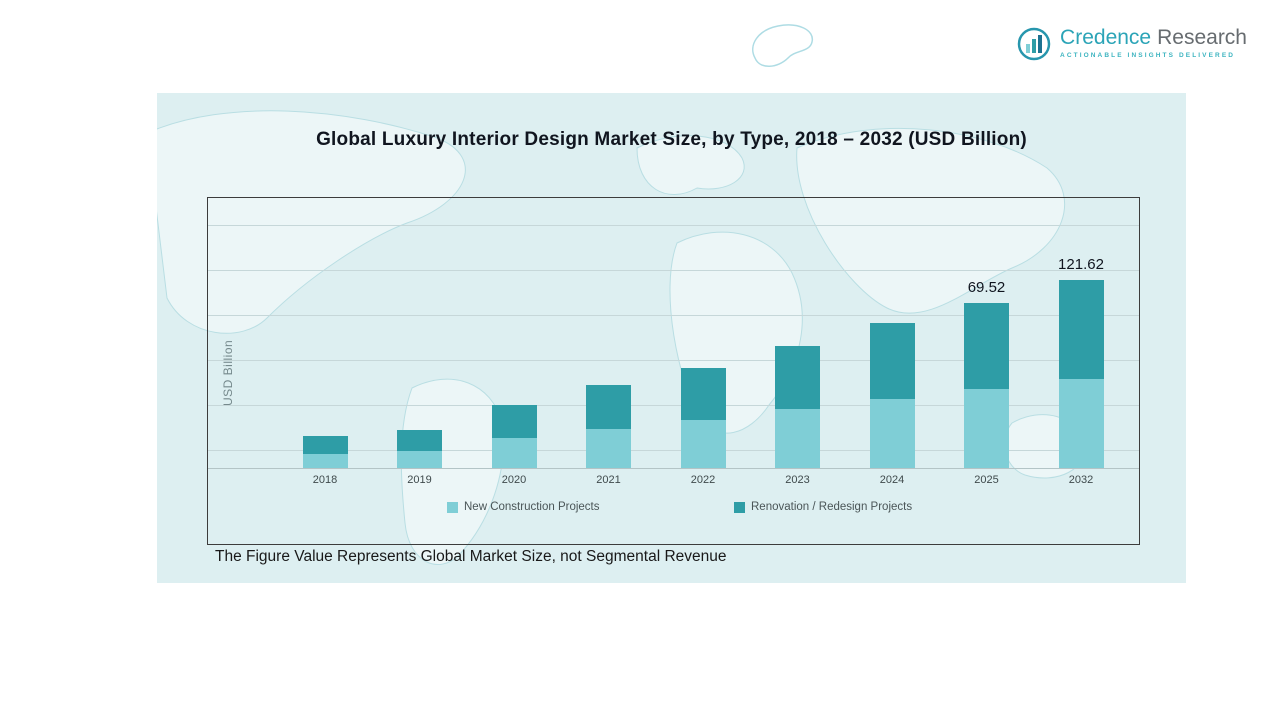 The height and width of the screenshot is (720, 1280). Describe the element at coordinates (1202, 37) in the screenshot. I see `brand-name-secondary: Research` at that location.